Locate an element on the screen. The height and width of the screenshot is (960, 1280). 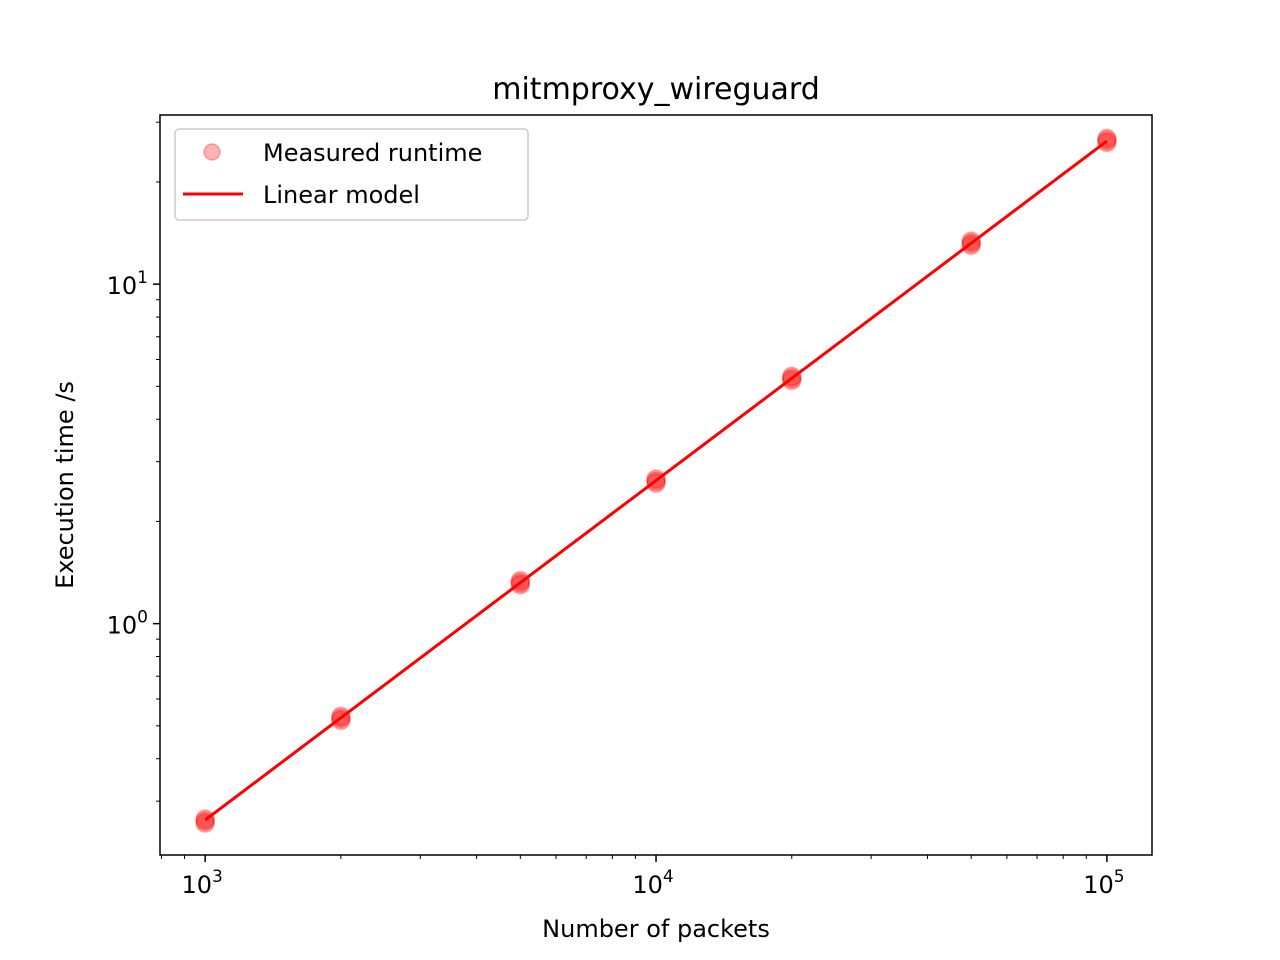
x-tick-label: 10³ is located at coordinates (201, 883).